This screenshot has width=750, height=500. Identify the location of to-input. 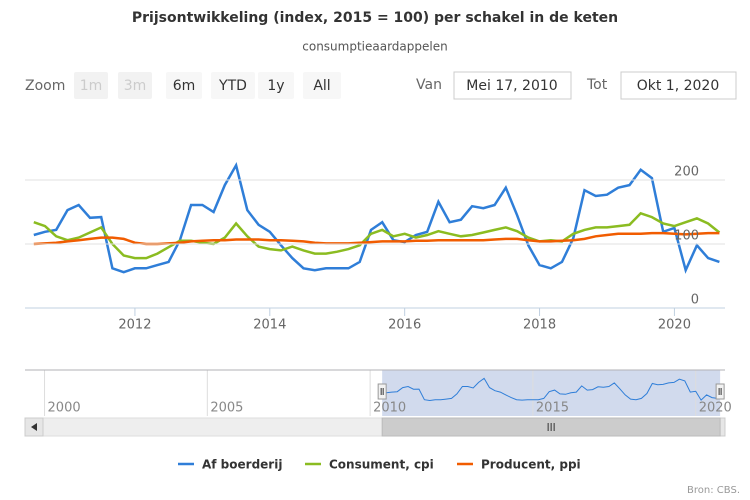
(678, 85).